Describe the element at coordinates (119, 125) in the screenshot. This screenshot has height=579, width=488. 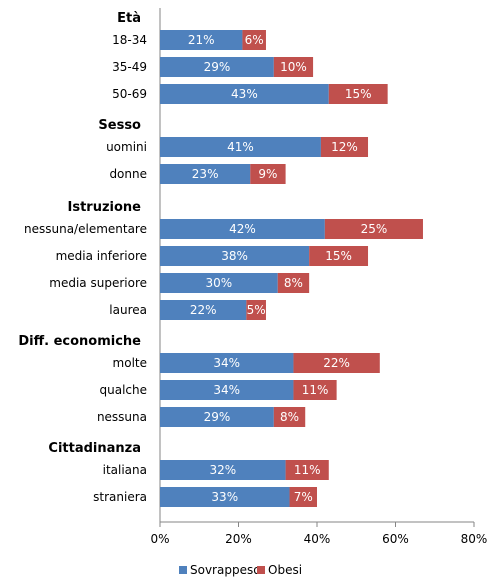
I see `group-label: Sesso` at that location.